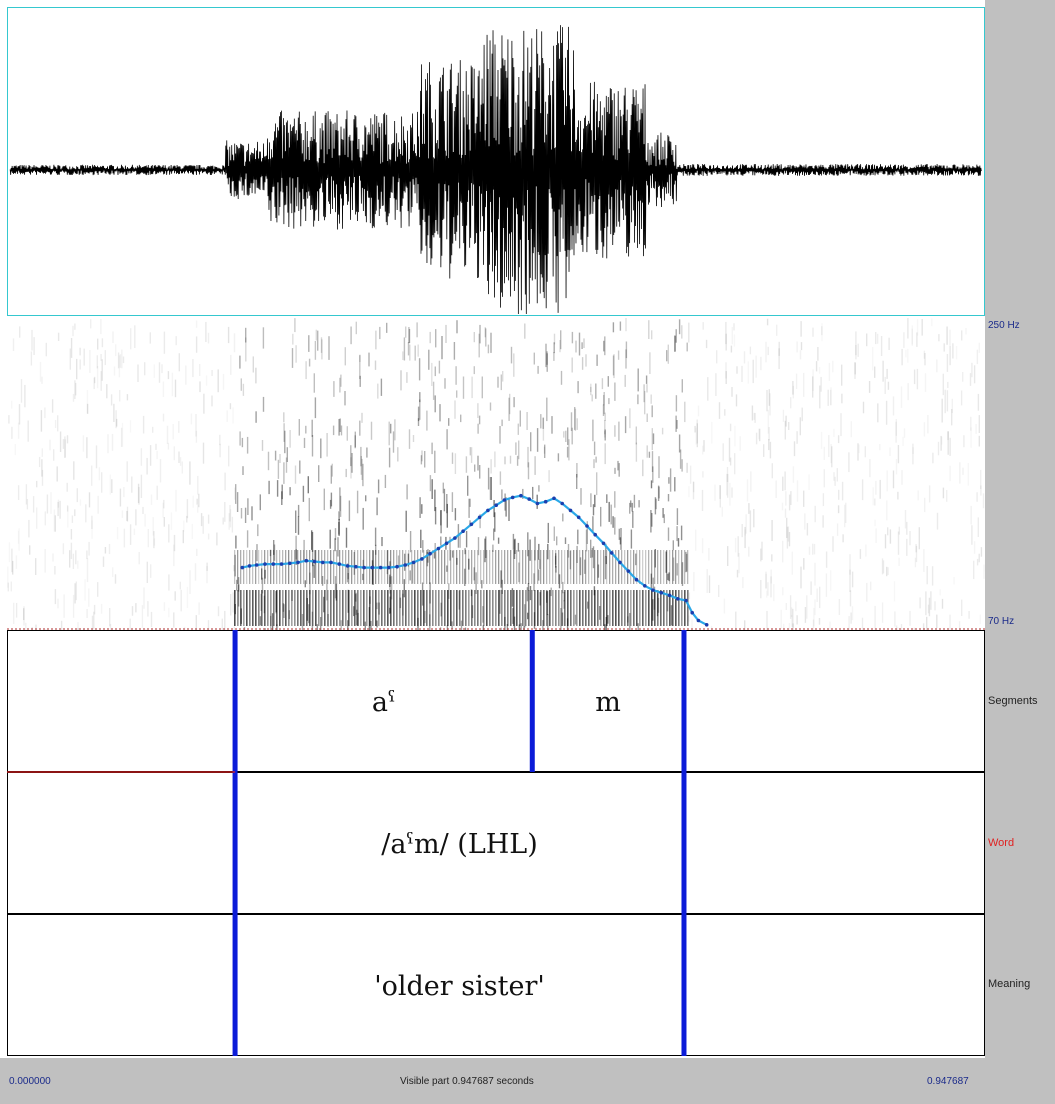  I want to click on interval-label: aˤ, so click(384, 702).